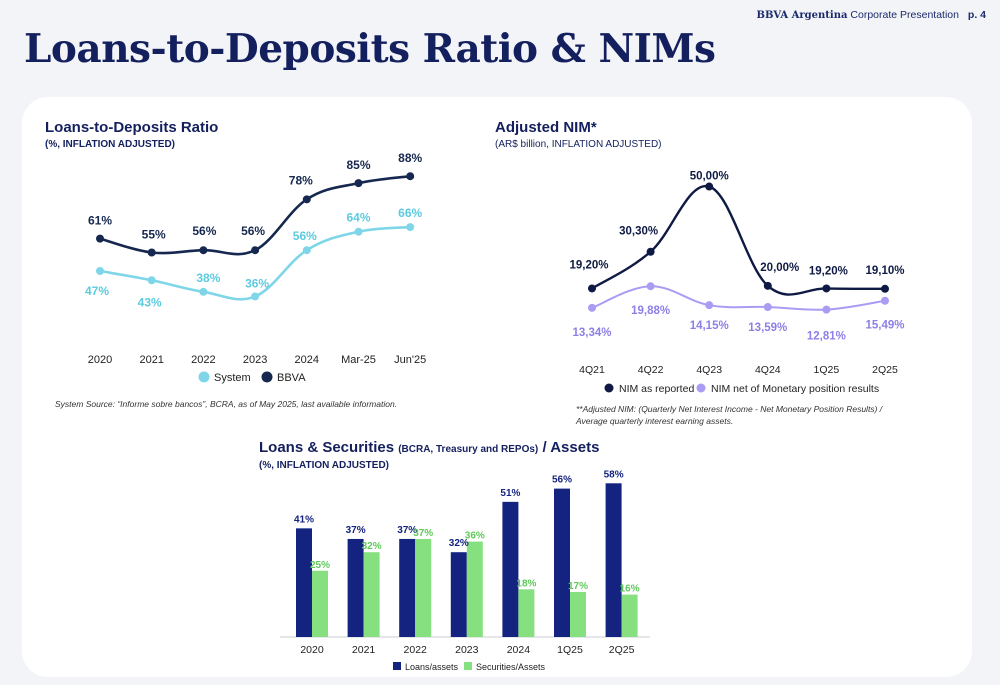 This screenshot has height=685, width=1000. Describe the element at coordinates (358, 218) in the screenshot. I see `ltd-label-system: 64%` at that location.